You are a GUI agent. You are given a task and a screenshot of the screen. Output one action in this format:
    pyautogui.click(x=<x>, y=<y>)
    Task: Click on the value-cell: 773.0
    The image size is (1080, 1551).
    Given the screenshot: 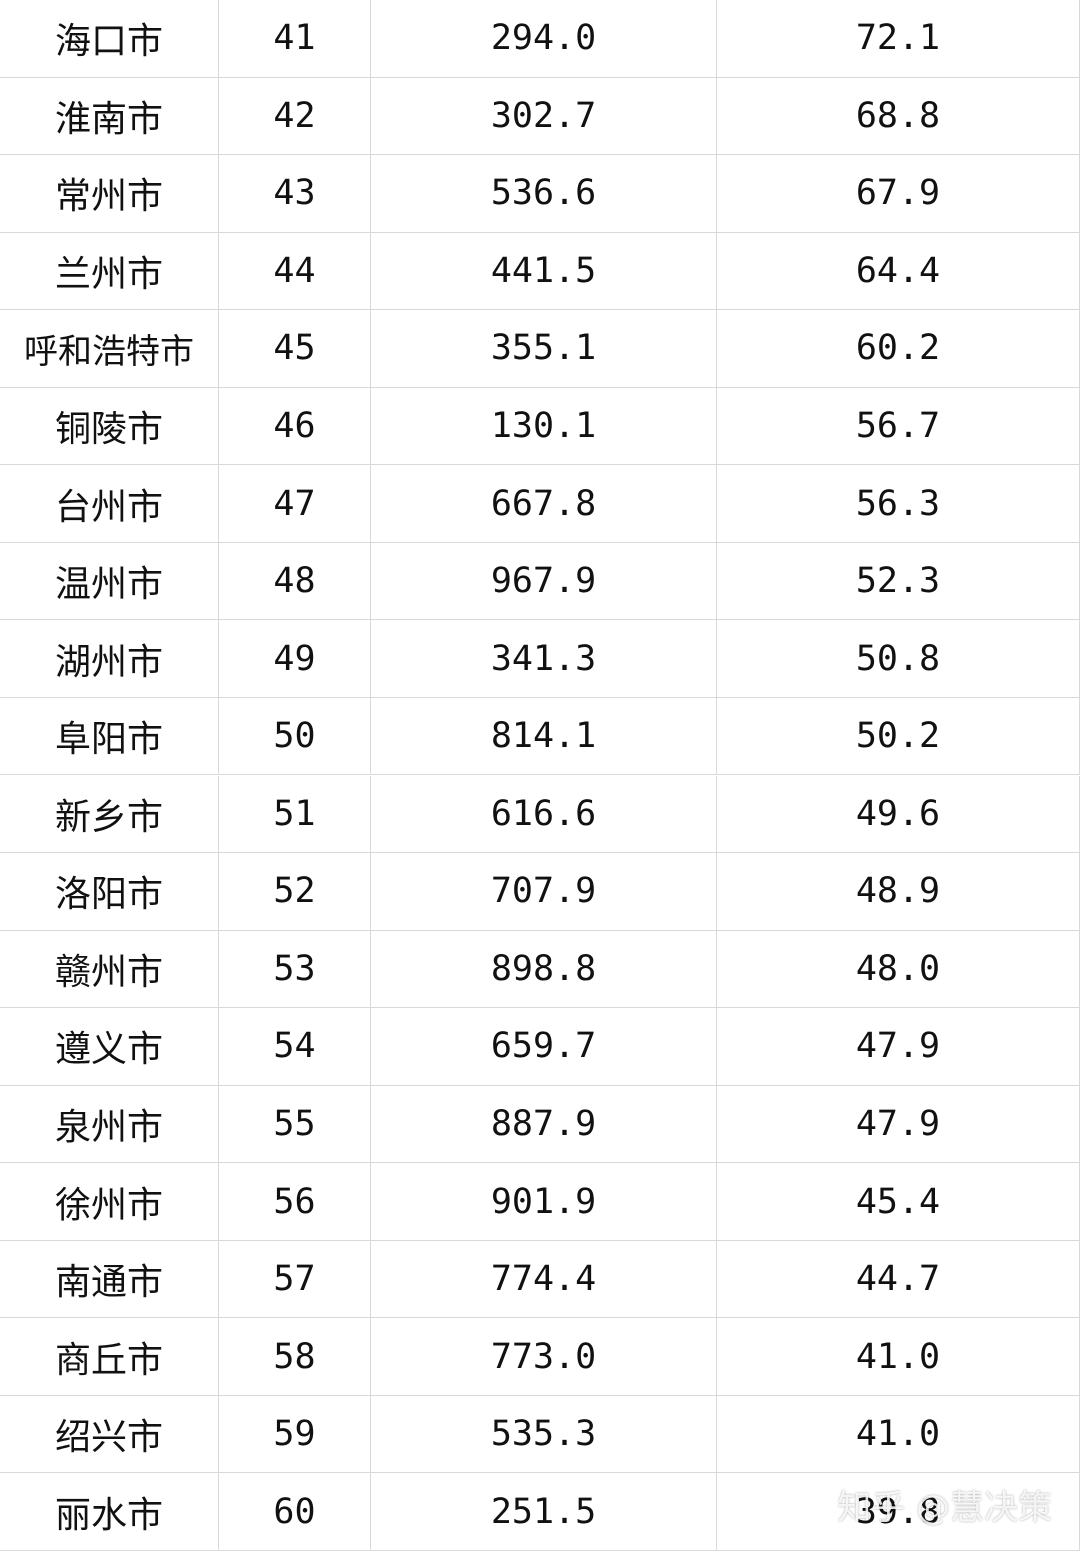 What is the action you would take?
    pyautogui.click(x=544, y=1357)
    